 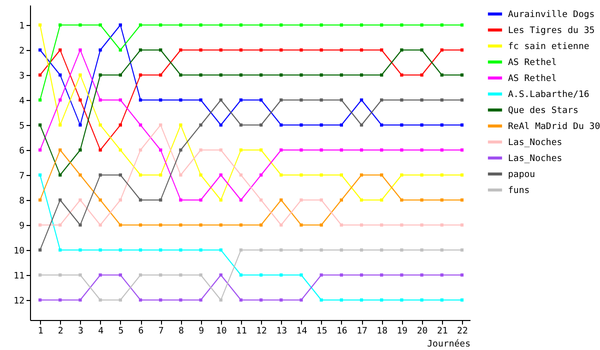 What do you see at coordinates (448, 344) in the screenshot?
I see `x-axis-title: Journées` at bounding box center [448, 344].